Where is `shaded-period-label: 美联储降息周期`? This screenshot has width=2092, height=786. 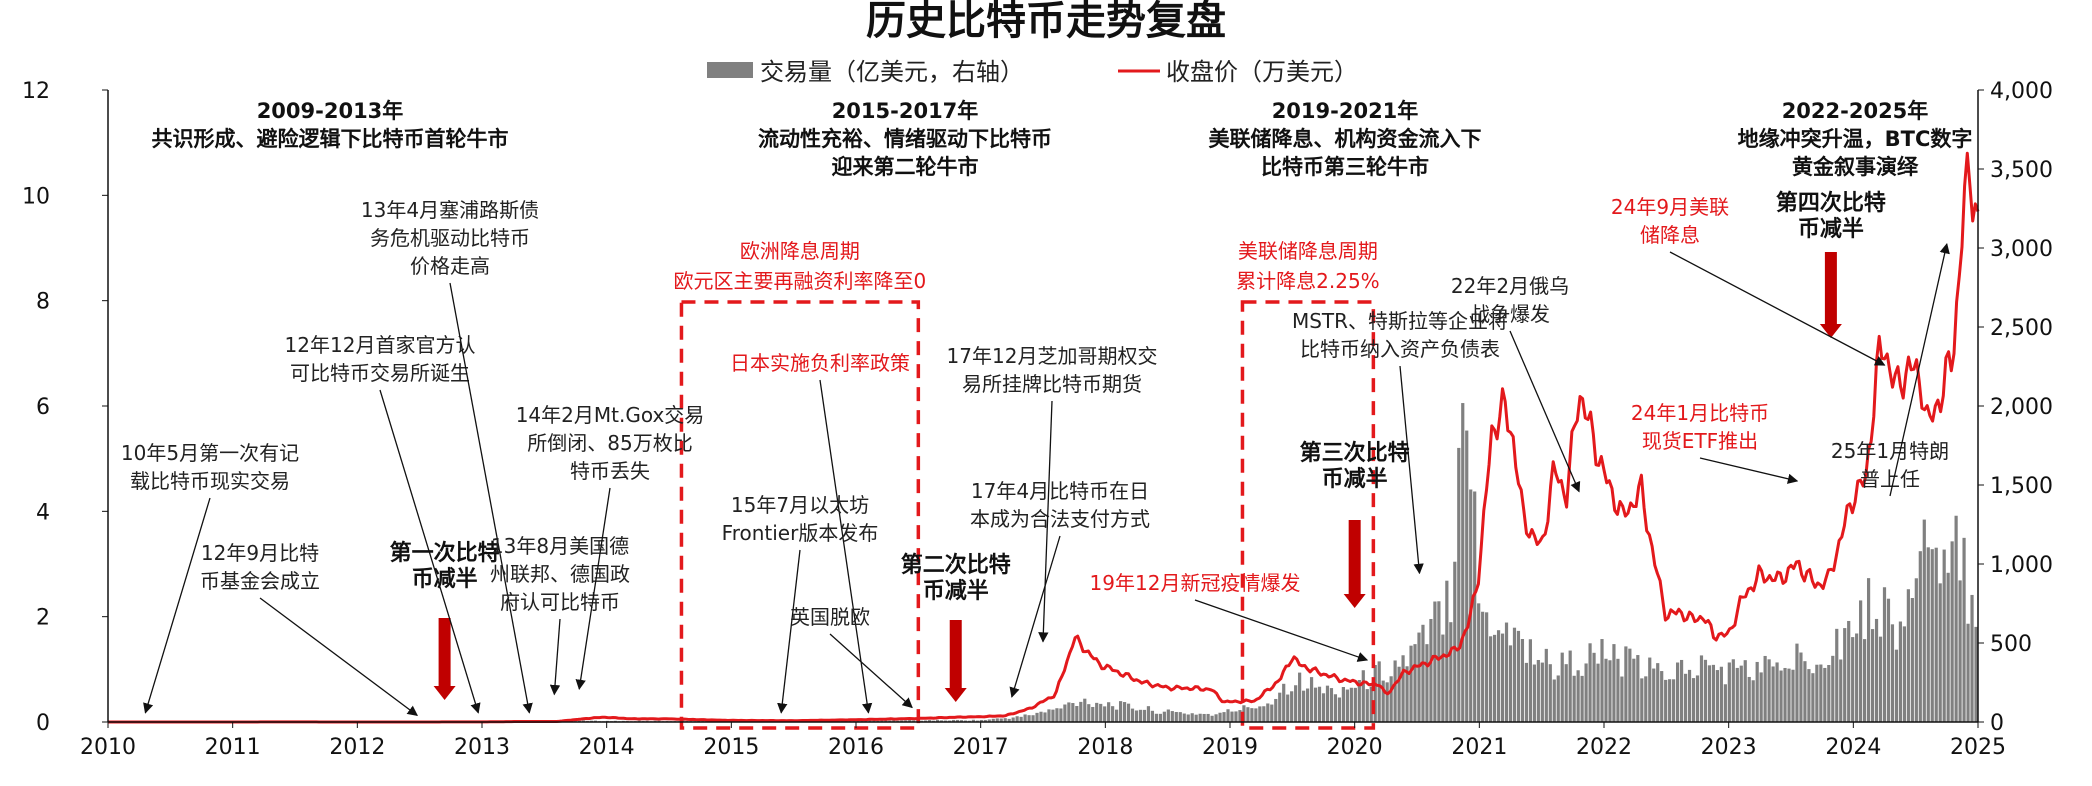
shaded-period-label: 美联储降息周期 is located at coordinates (1308, 251).